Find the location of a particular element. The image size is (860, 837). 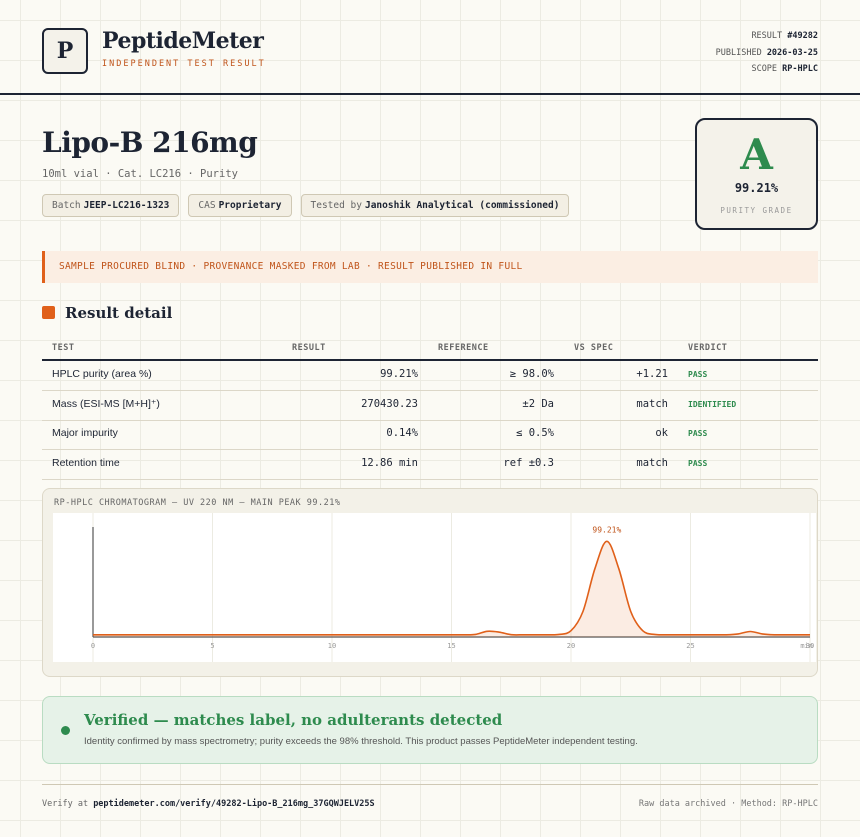

table-header: VERDICT is located at coordinates (708, 348).